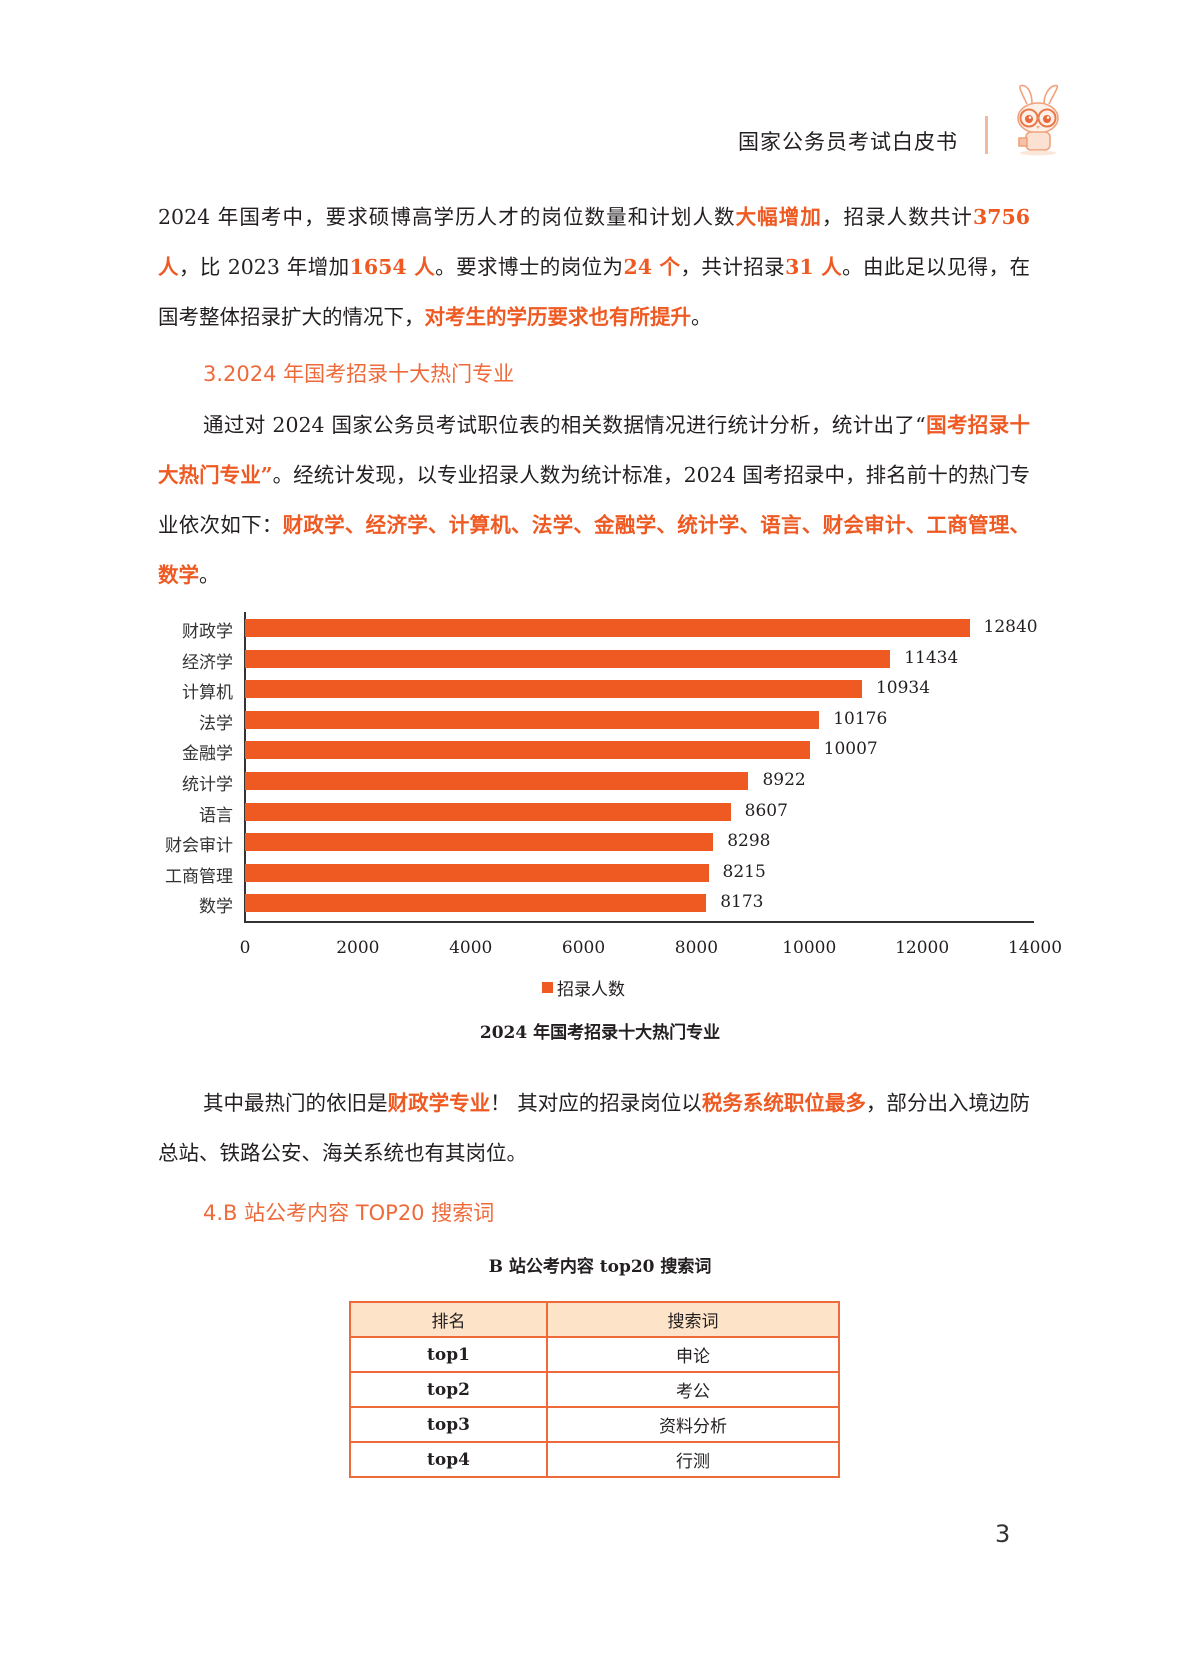 The image size is (1200, 1673). Describe the element at coordinates (547, 987) in the screenshot. I see `legend-swatch` at that location.